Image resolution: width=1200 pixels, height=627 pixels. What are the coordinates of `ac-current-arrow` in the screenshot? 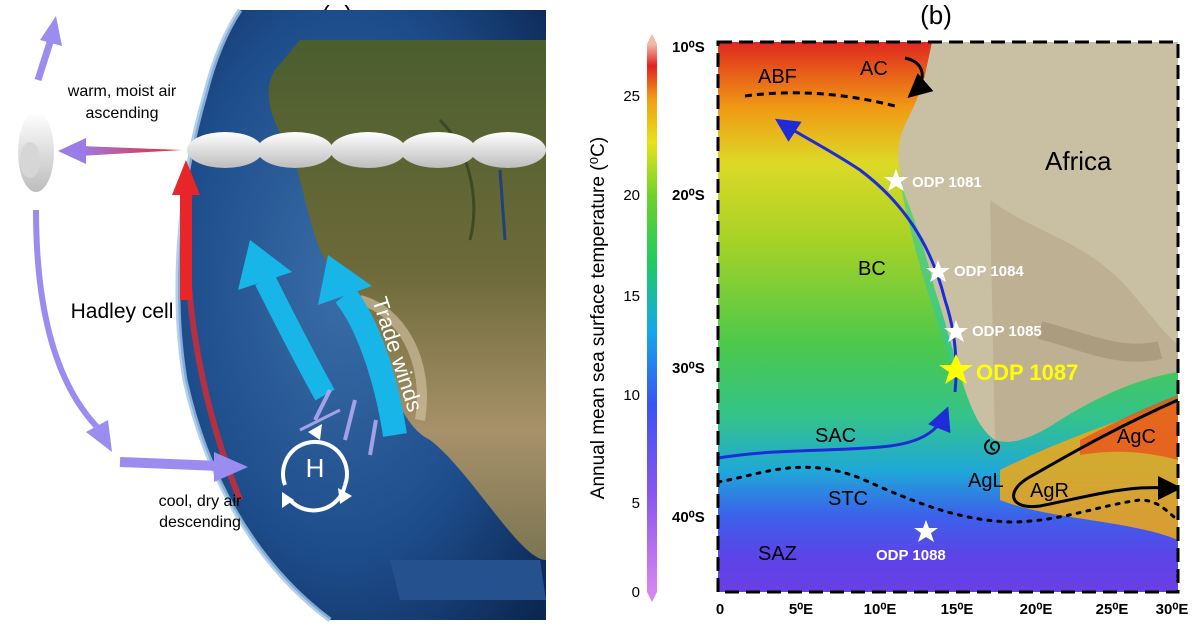 It's located at (919, 77).